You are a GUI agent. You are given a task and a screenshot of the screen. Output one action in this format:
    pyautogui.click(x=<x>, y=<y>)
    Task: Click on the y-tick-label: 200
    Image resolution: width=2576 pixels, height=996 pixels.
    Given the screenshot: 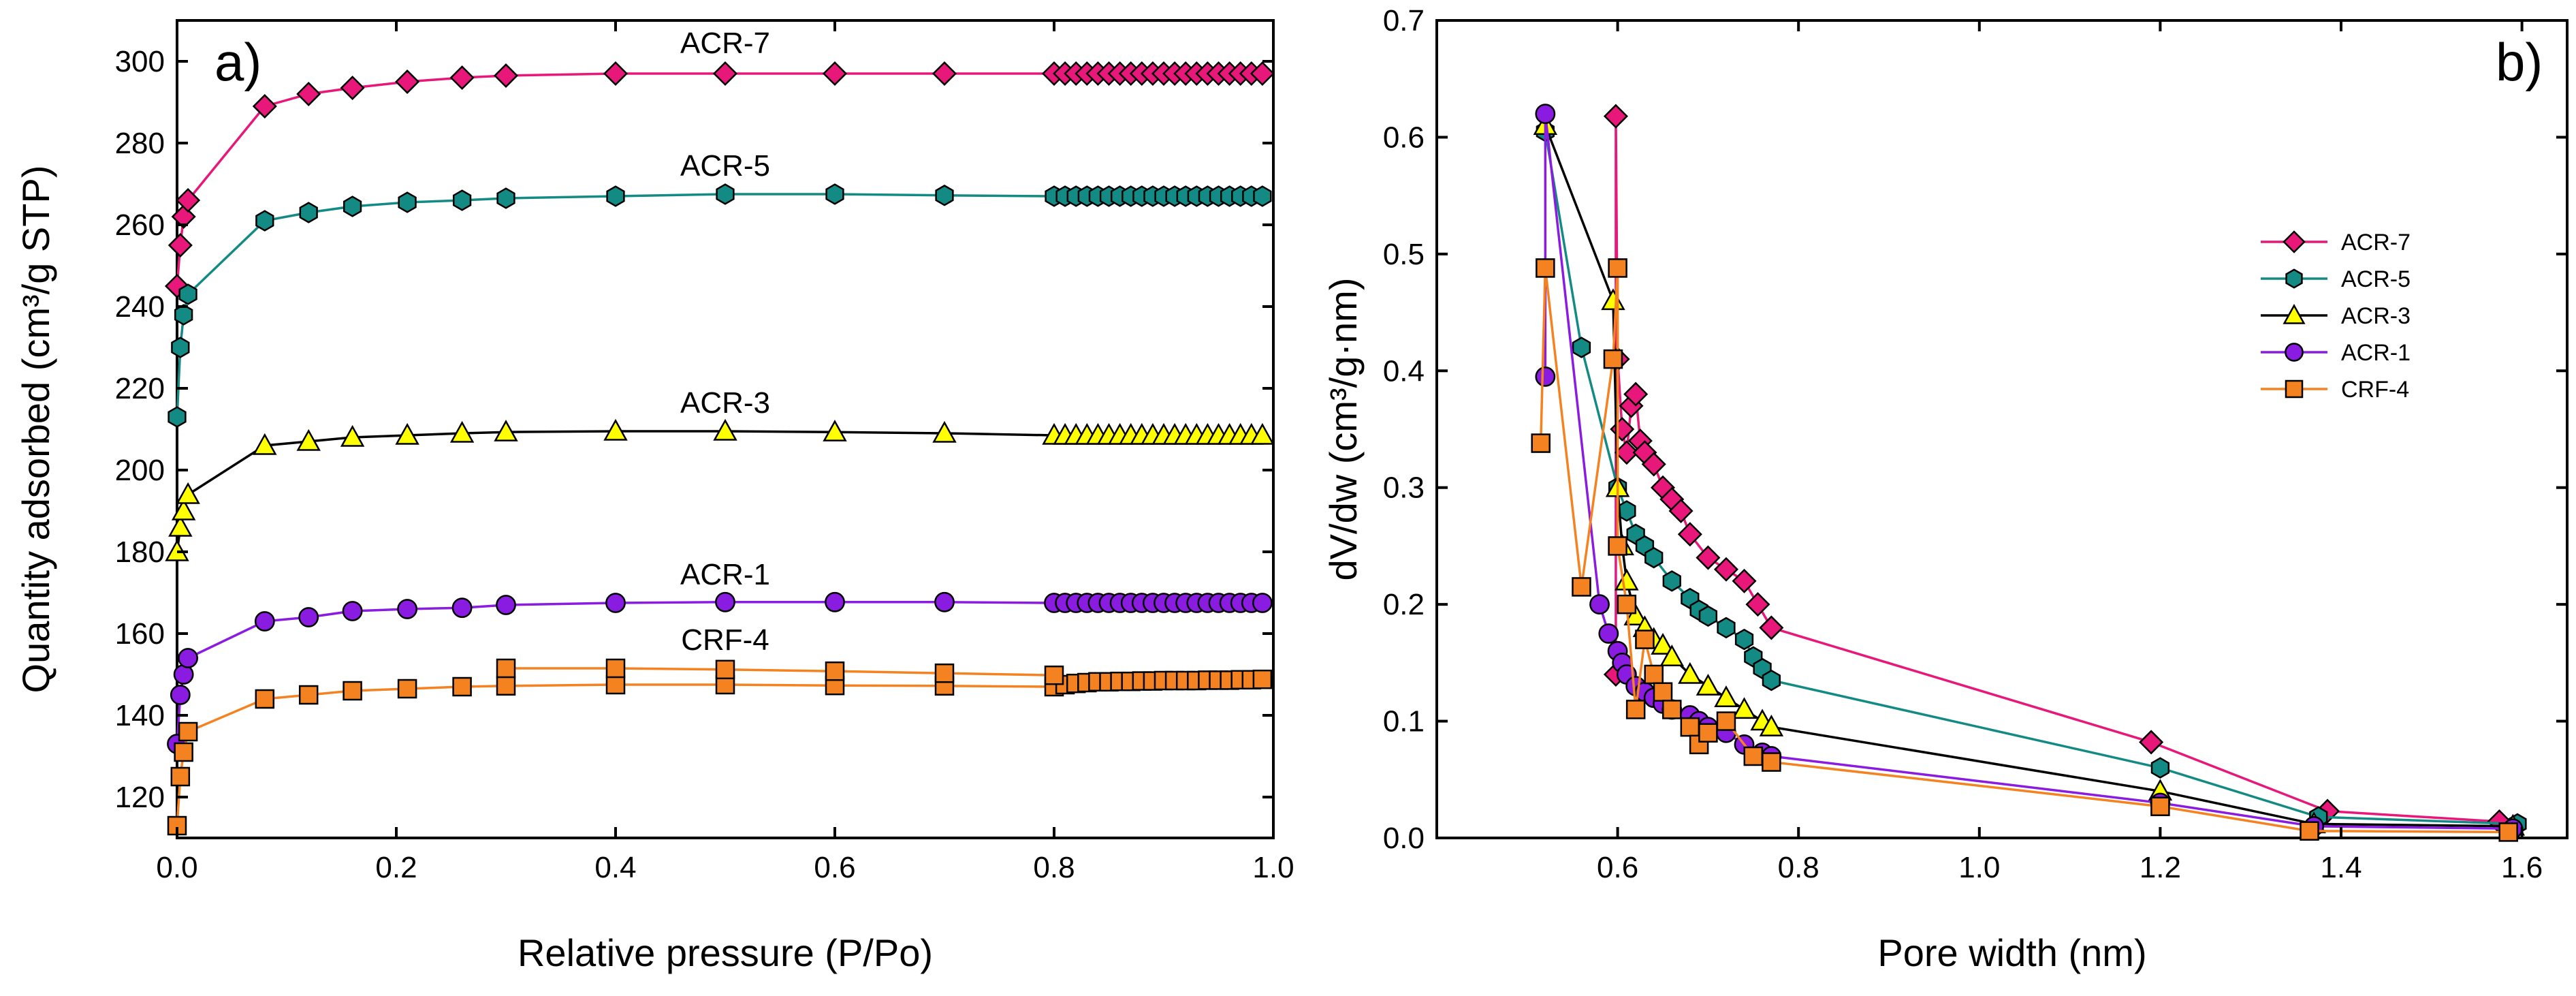 What is the action you would take?
    pyautogui.click(x=140, y=470)
    